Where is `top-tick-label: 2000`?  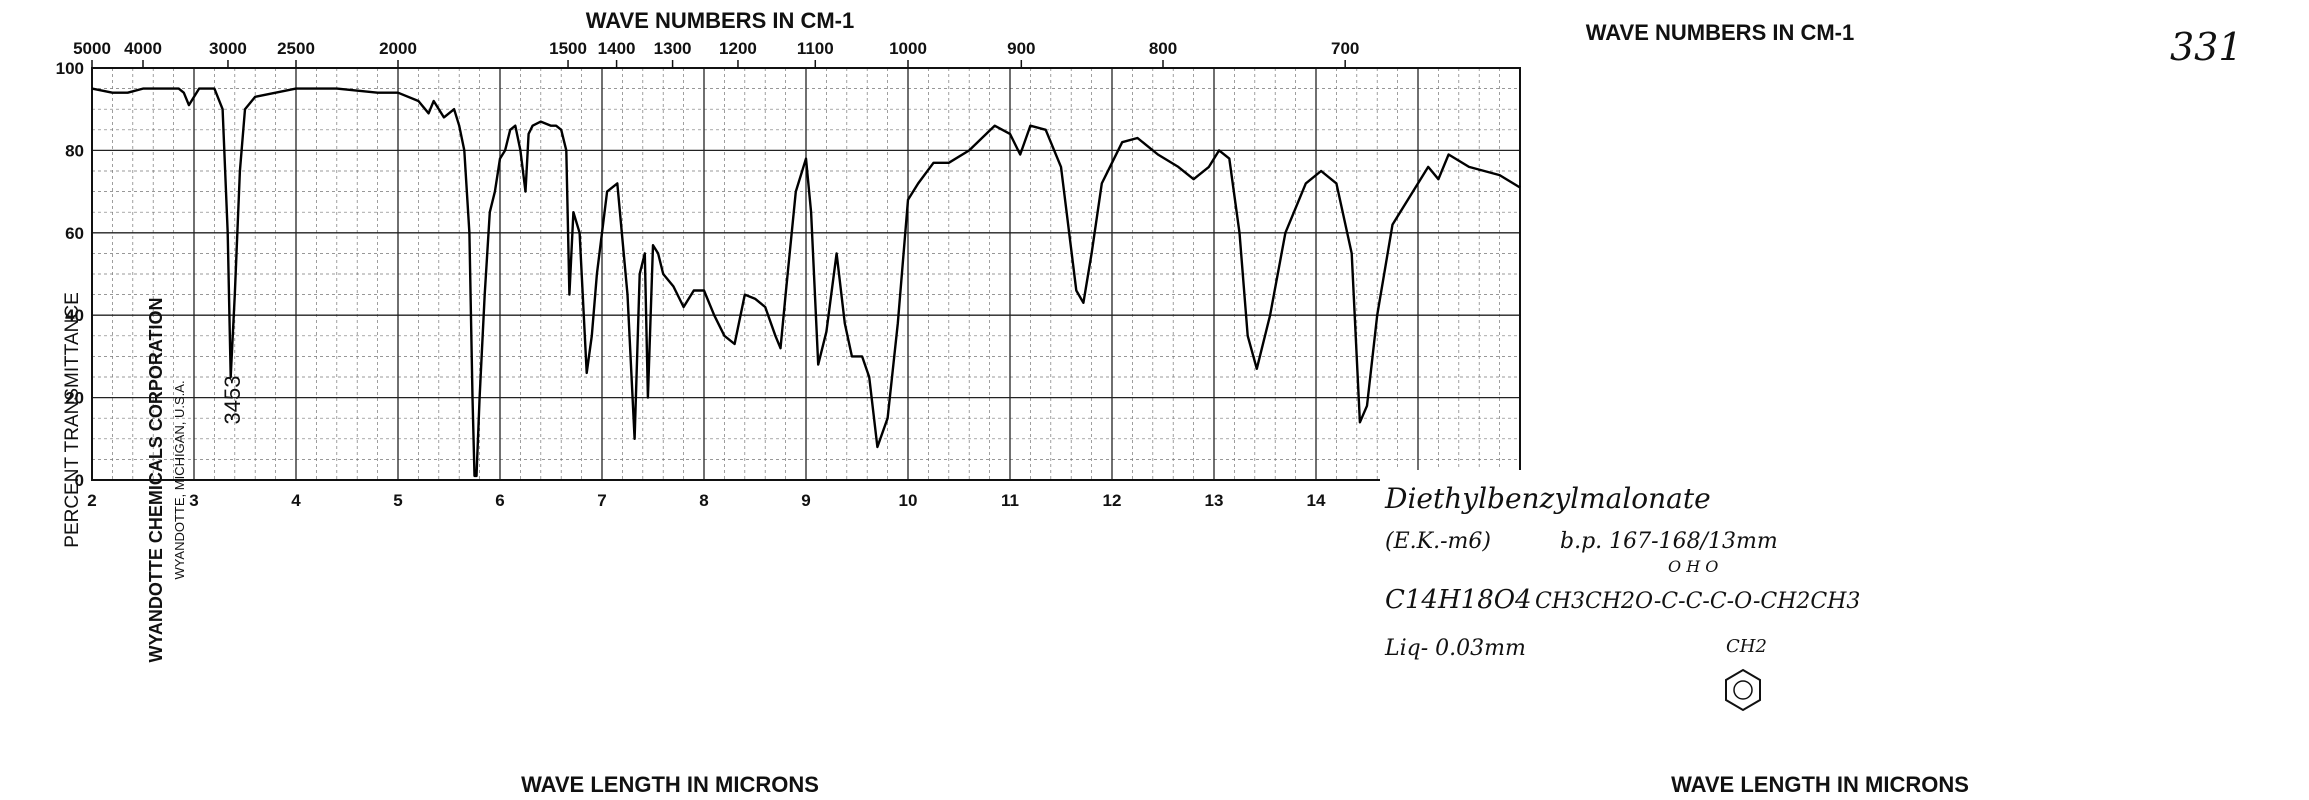 top-tick-label: 2000 is located at coordinates (398, 48).